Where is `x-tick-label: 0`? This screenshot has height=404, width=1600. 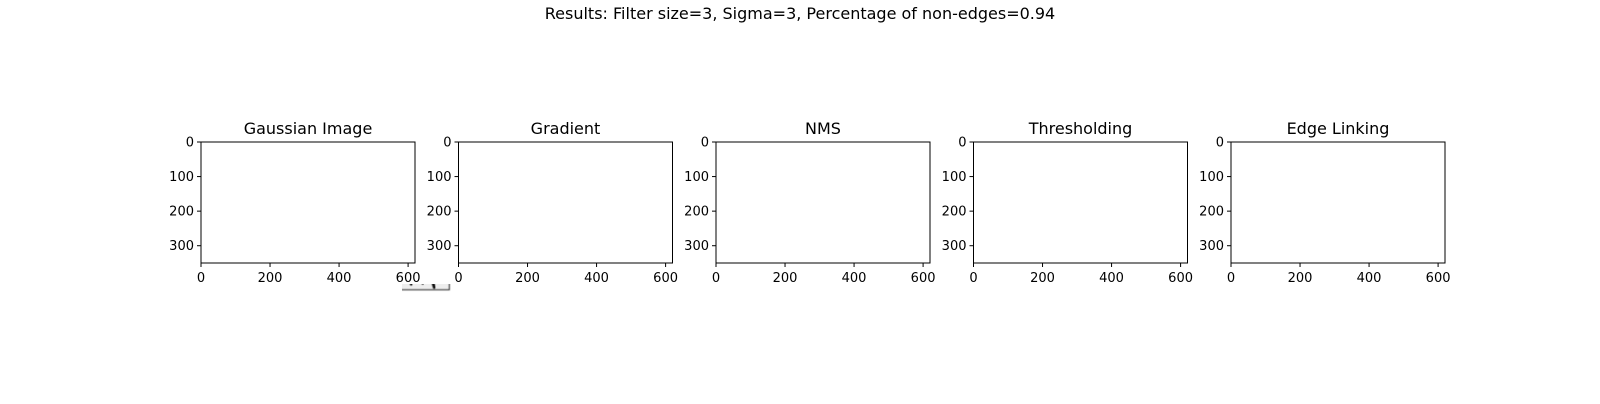
x-tick-label: 0 is located at coordinates (1231, 278).